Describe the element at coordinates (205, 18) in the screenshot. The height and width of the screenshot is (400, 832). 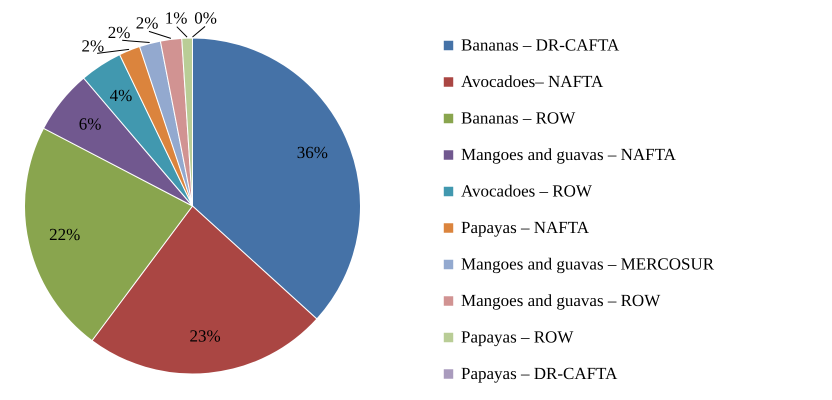
I see `text: 0%` at that location.